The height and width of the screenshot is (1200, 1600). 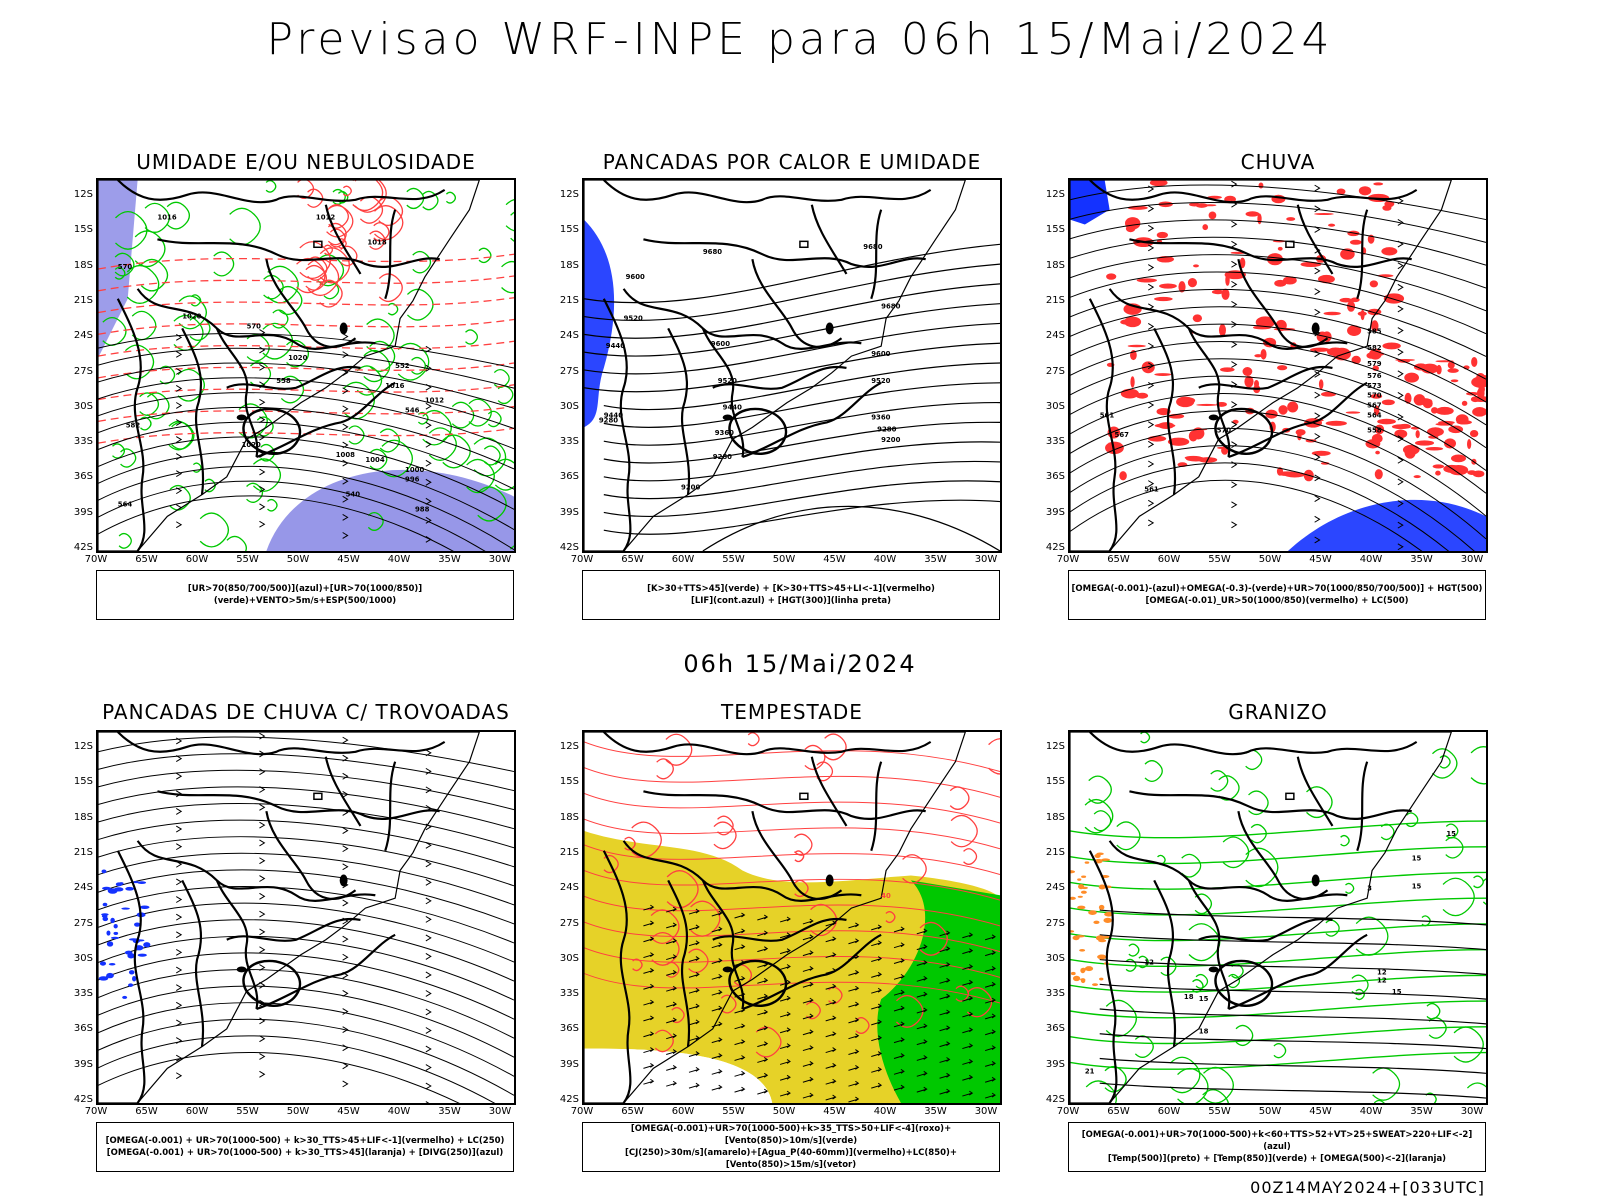 I want to click on contour-label: 573, so click(x=1374, y=386).